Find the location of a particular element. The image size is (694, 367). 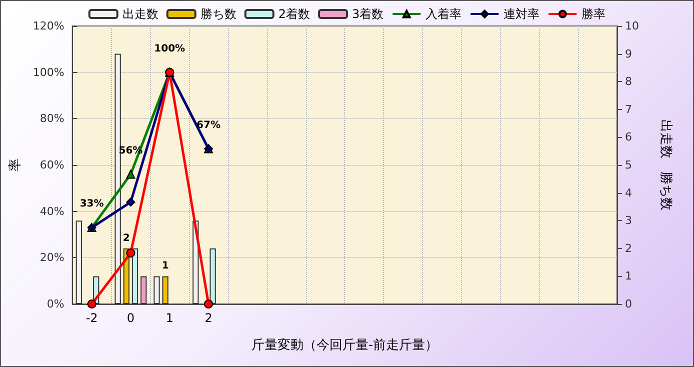

x-tick-label: 1 is located at coordinates (170, 318).